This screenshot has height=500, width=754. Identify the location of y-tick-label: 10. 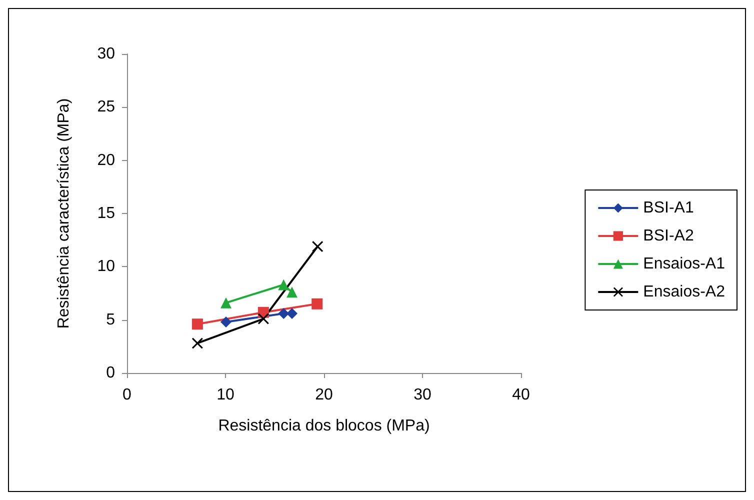
(106, 267).